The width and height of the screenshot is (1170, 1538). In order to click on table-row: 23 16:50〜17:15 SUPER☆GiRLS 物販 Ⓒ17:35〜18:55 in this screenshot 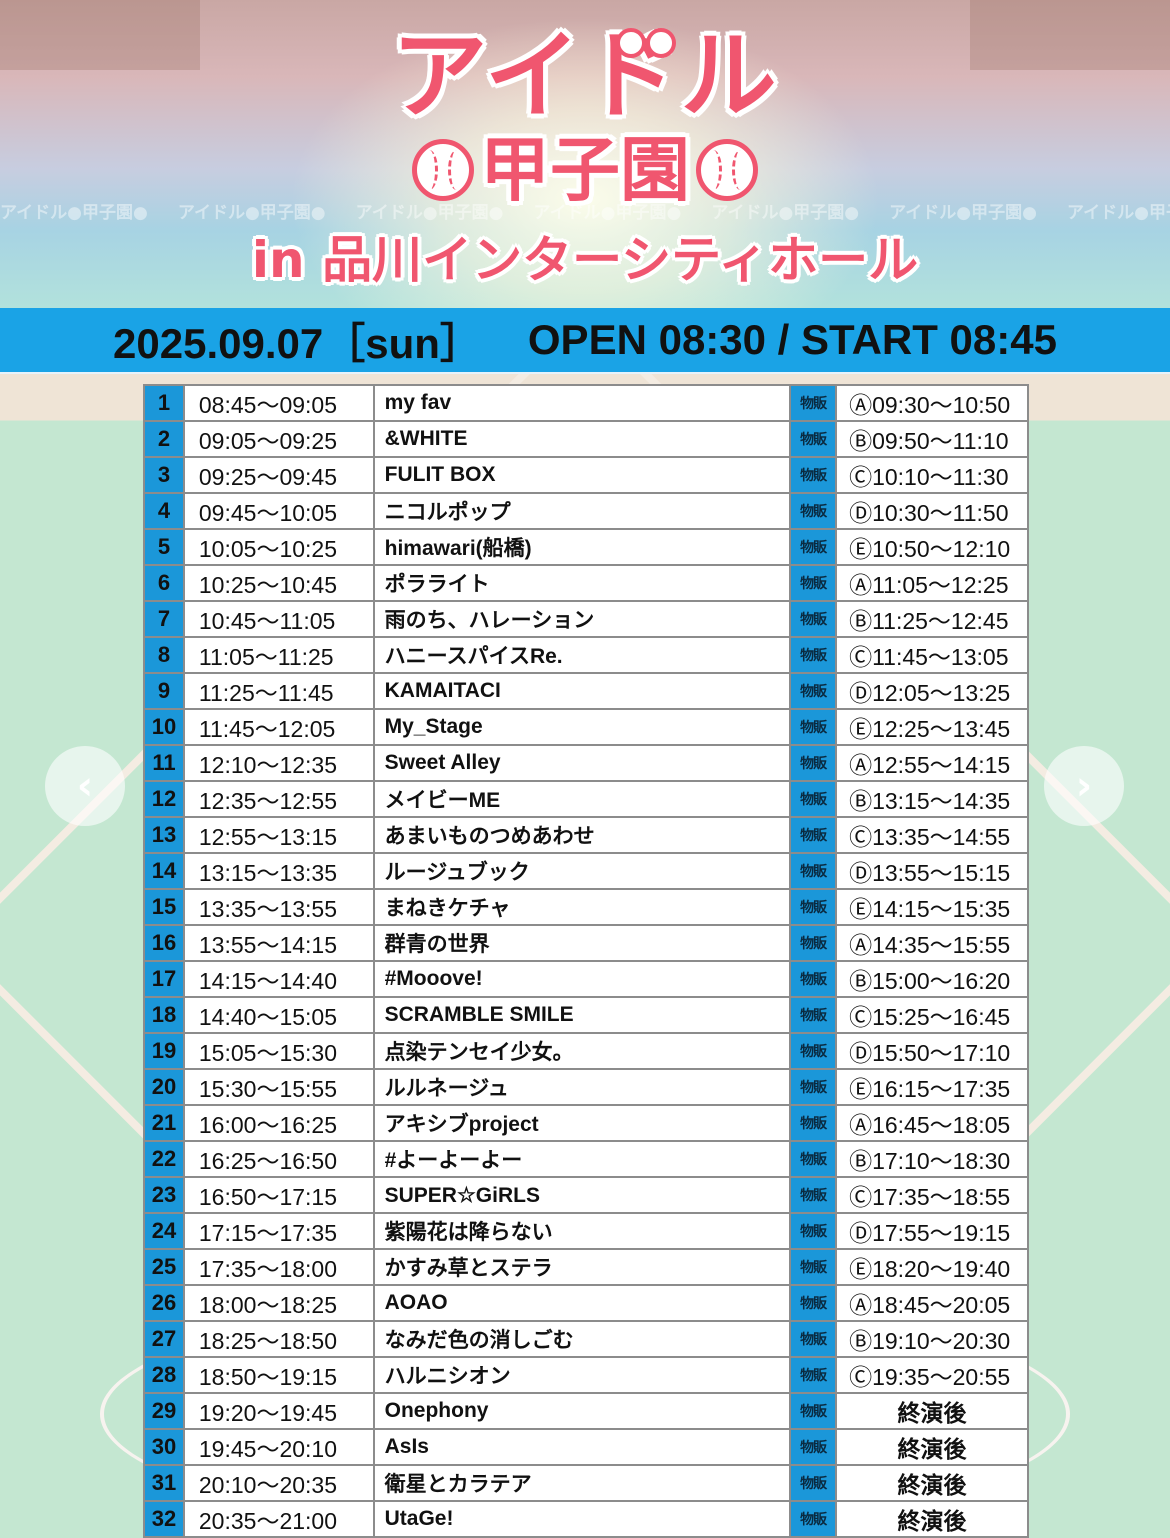, I will do `click(586, 1195)`.